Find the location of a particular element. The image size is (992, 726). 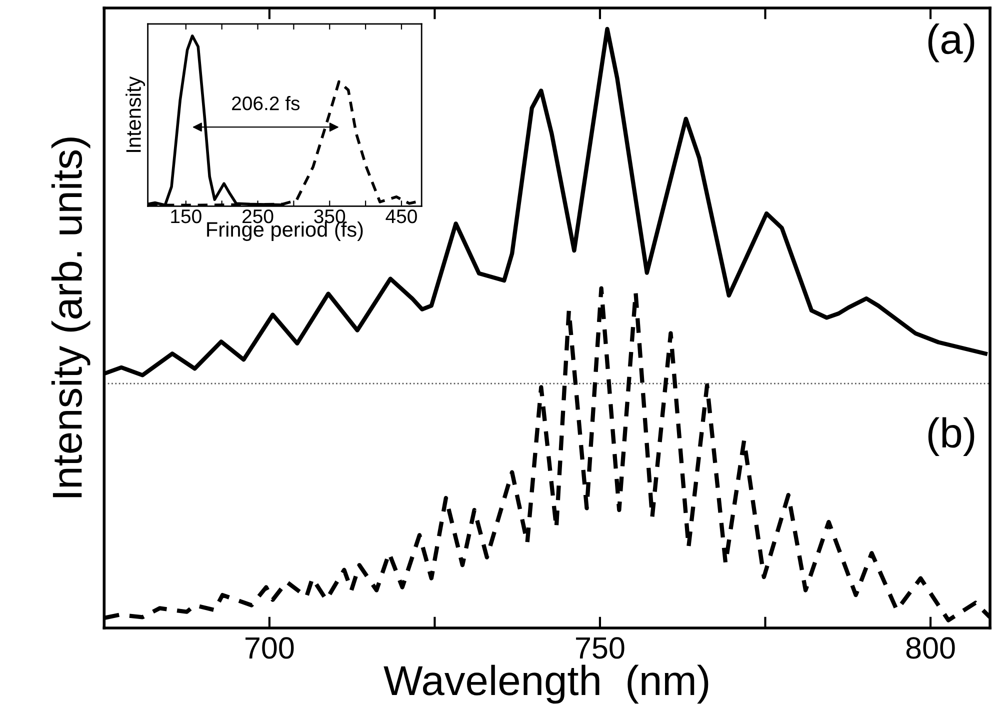

x-tick-label: 450 is located at coordinates (401, 216).